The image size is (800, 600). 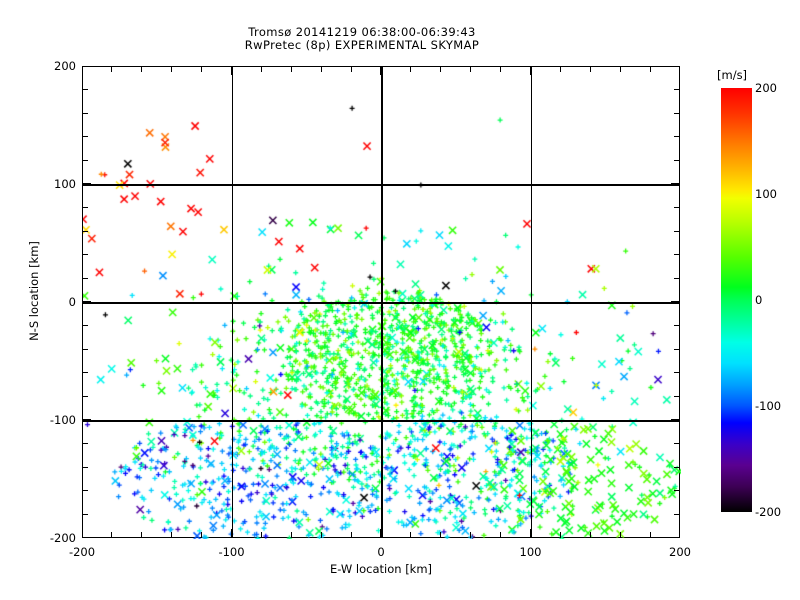 What do you see at coordinates (65, 66) in the screenshot?
I see `y-tick-label: 200` at bounding box center [65, 66].